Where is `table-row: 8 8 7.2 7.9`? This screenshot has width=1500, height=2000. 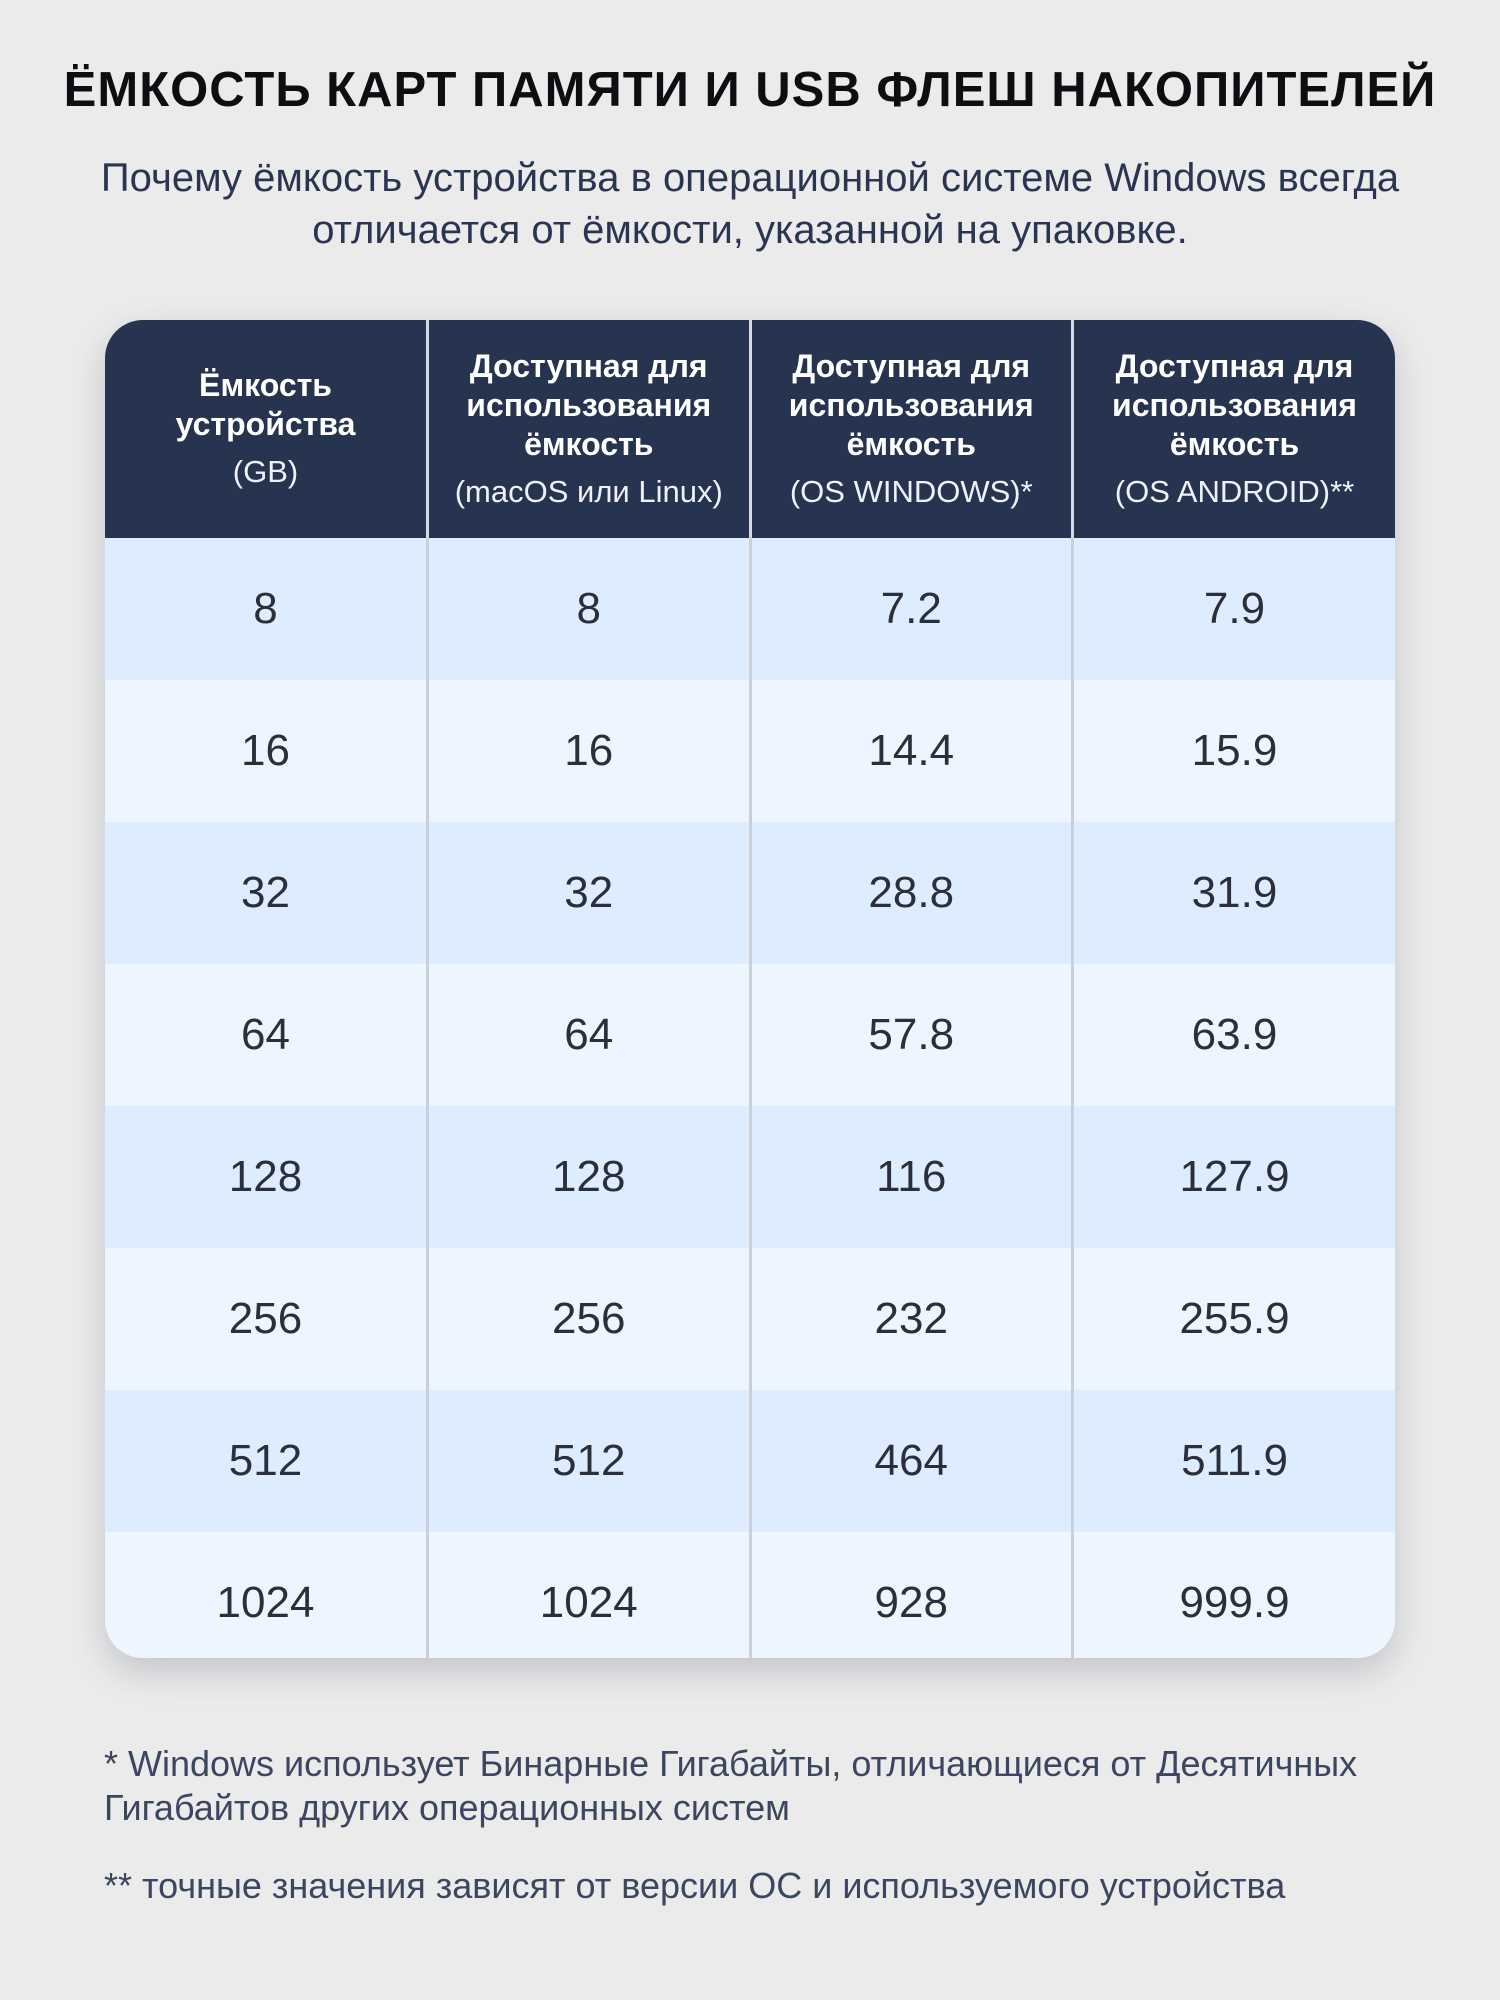
table-row: 8 8 7.2 7.9 is located at coordinates (750, 609).